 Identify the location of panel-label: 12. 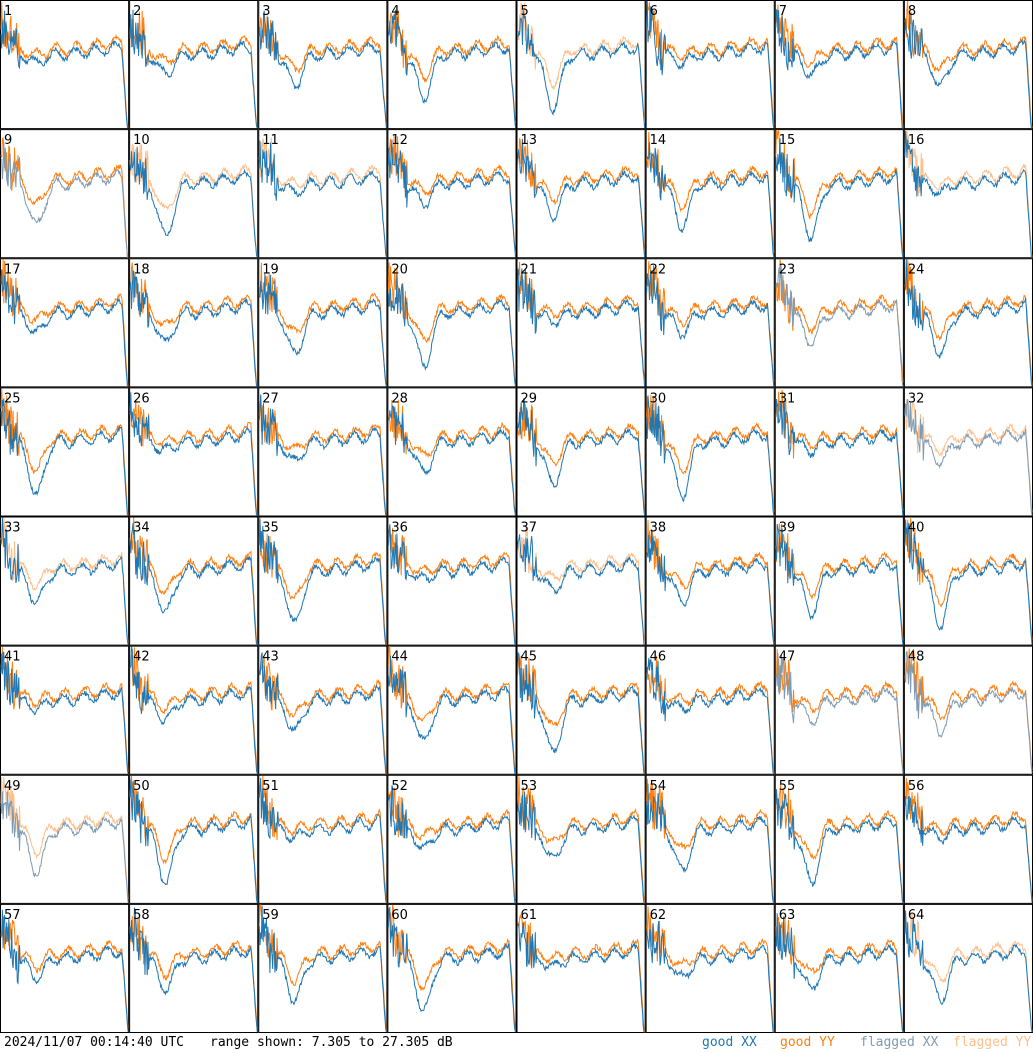
(399, 140).